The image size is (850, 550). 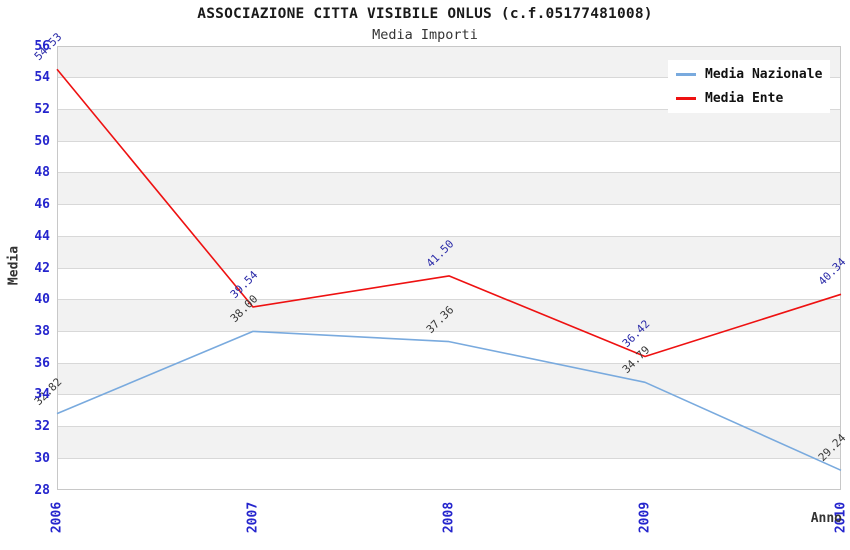 I want to click on y-tick-label: 44, so click(x=42, y=236).